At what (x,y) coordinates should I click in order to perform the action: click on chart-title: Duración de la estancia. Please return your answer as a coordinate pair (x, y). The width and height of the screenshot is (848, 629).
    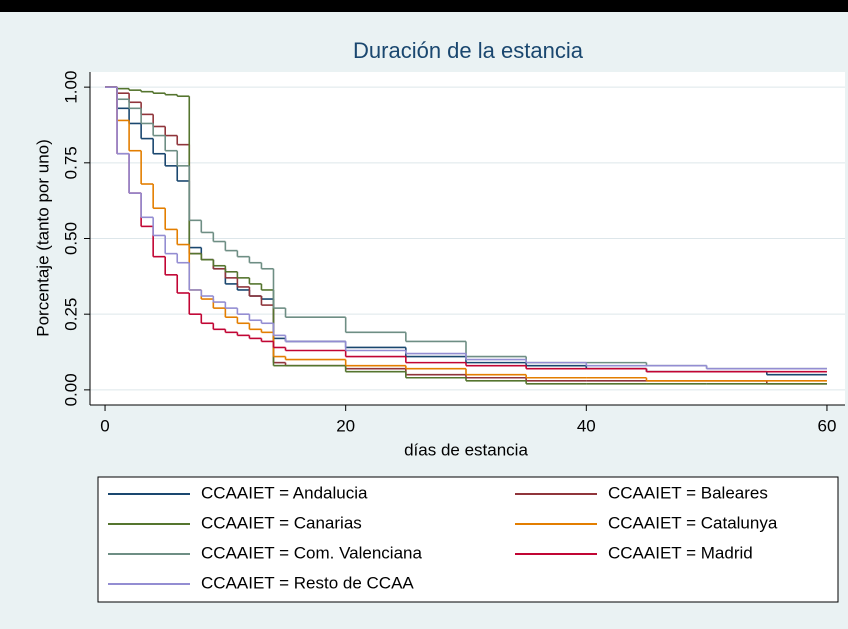
    Looking at the image, I should click on (468, 50).